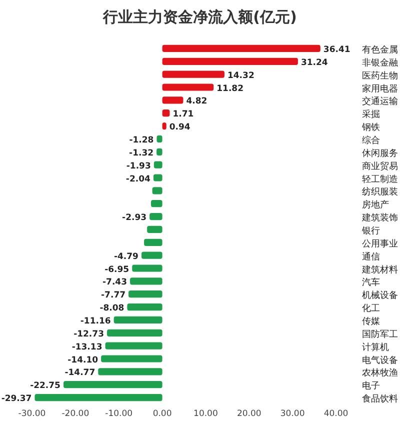 This screenshot has height=423, width=400. What do you see at coordinates (117, 269) in the screenshot?
I see `data-label: -6.95` at bounding box center [117, 269].